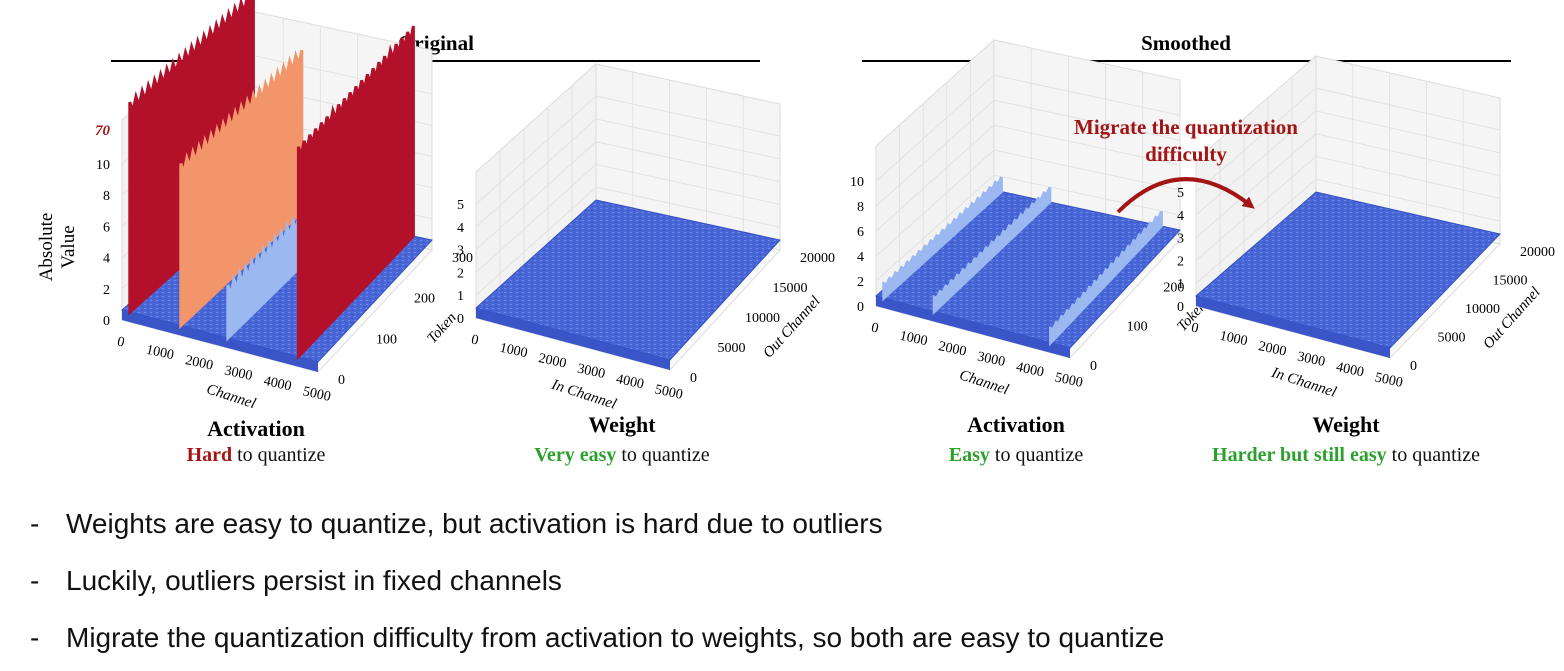  I want to click on z-tick-label: 8, so click(106, 196).